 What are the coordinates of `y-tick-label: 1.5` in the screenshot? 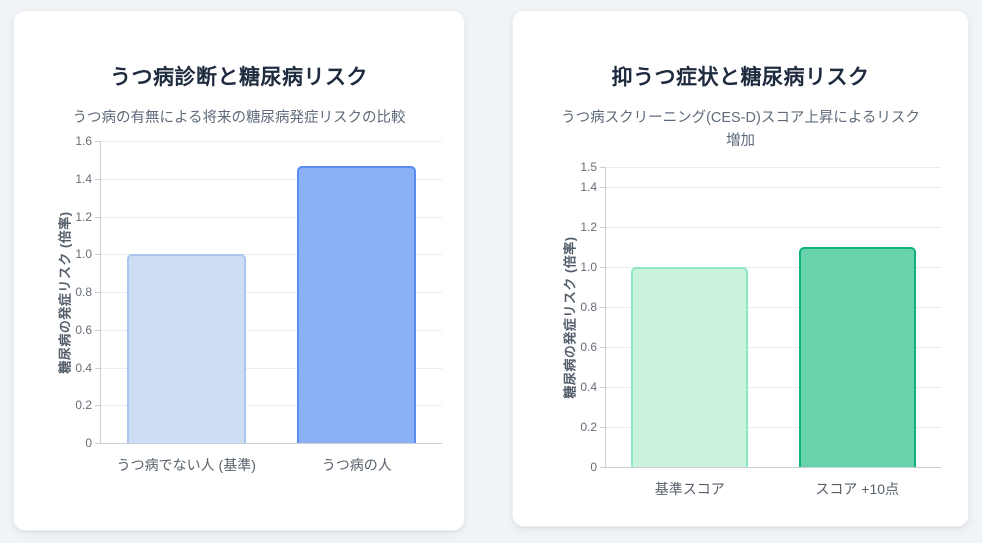 It's located at (588, 167).